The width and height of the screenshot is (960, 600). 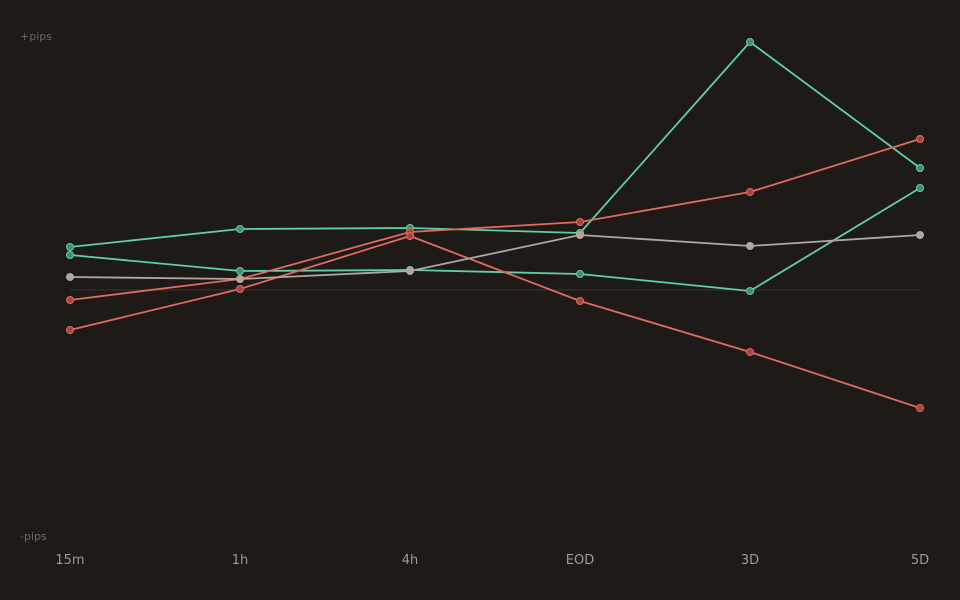 I want to click on series-line, so click(x=495, y=257).